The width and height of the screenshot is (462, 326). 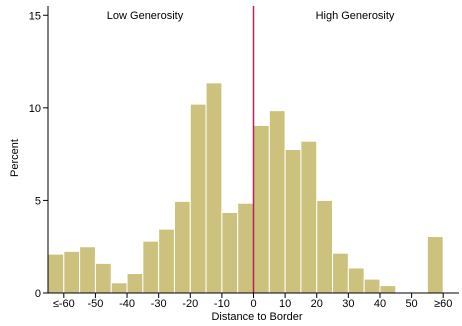 What do you see at coordinates (38, 294) in the screenshot?
I see `y-tick-label: 0` at bounding box center [38, 294].